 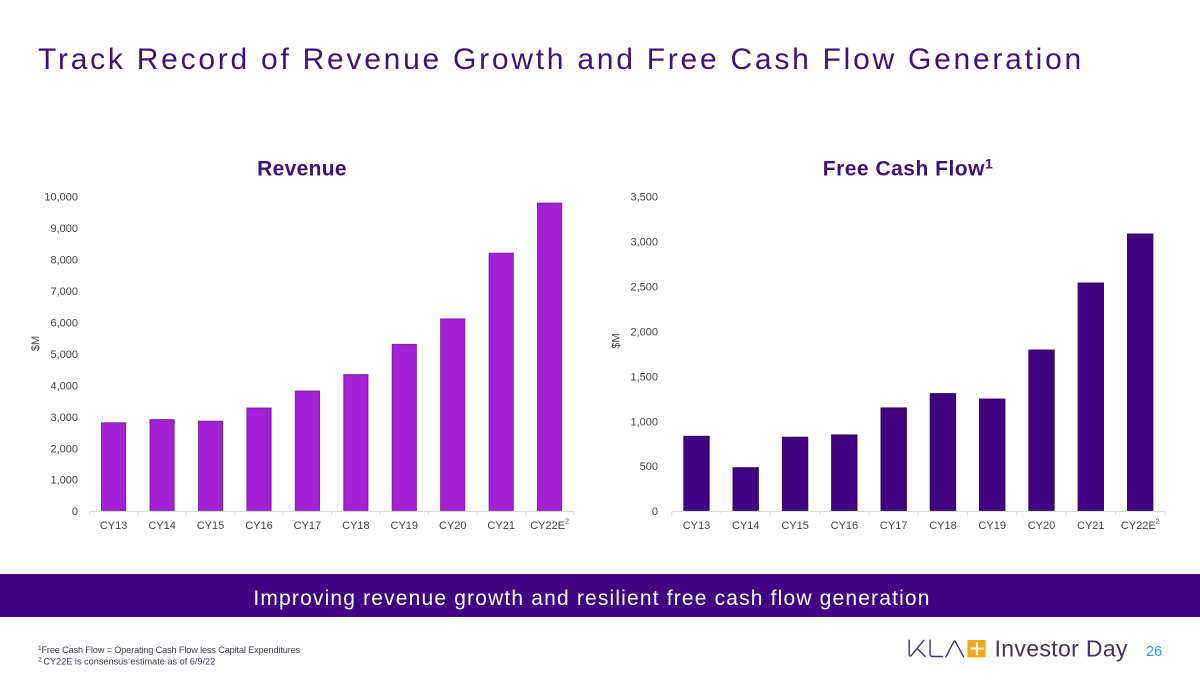 I want to click on svg-text: 6,000, so click(x=64, y=323).